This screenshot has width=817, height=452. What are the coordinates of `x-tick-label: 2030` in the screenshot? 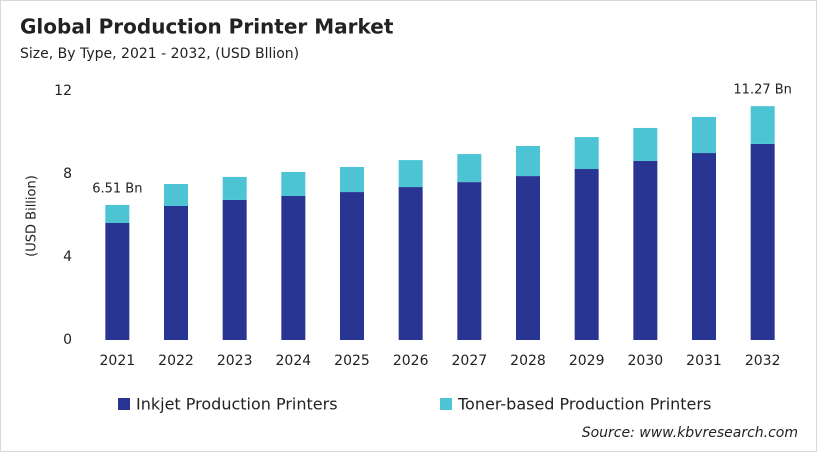 It's located at (646, 361).